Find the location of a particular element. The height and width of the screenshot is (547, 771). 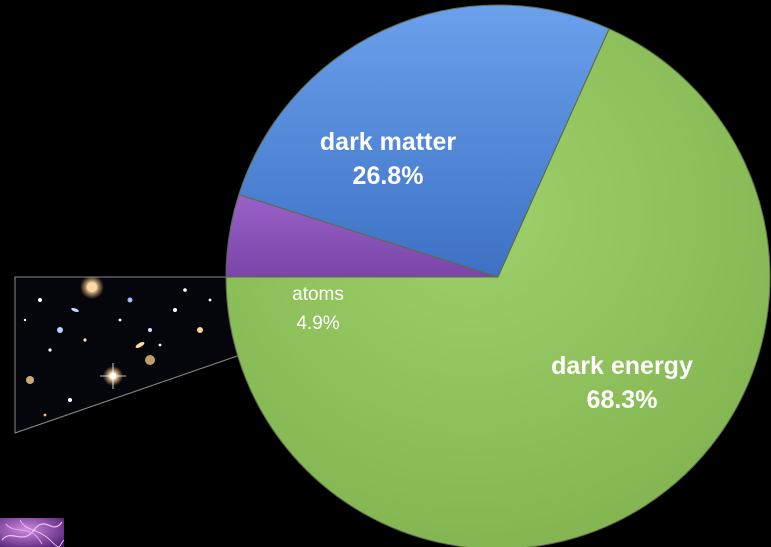

slice-value-dark-energy: 68.3% is located at coordinates (622, 400).